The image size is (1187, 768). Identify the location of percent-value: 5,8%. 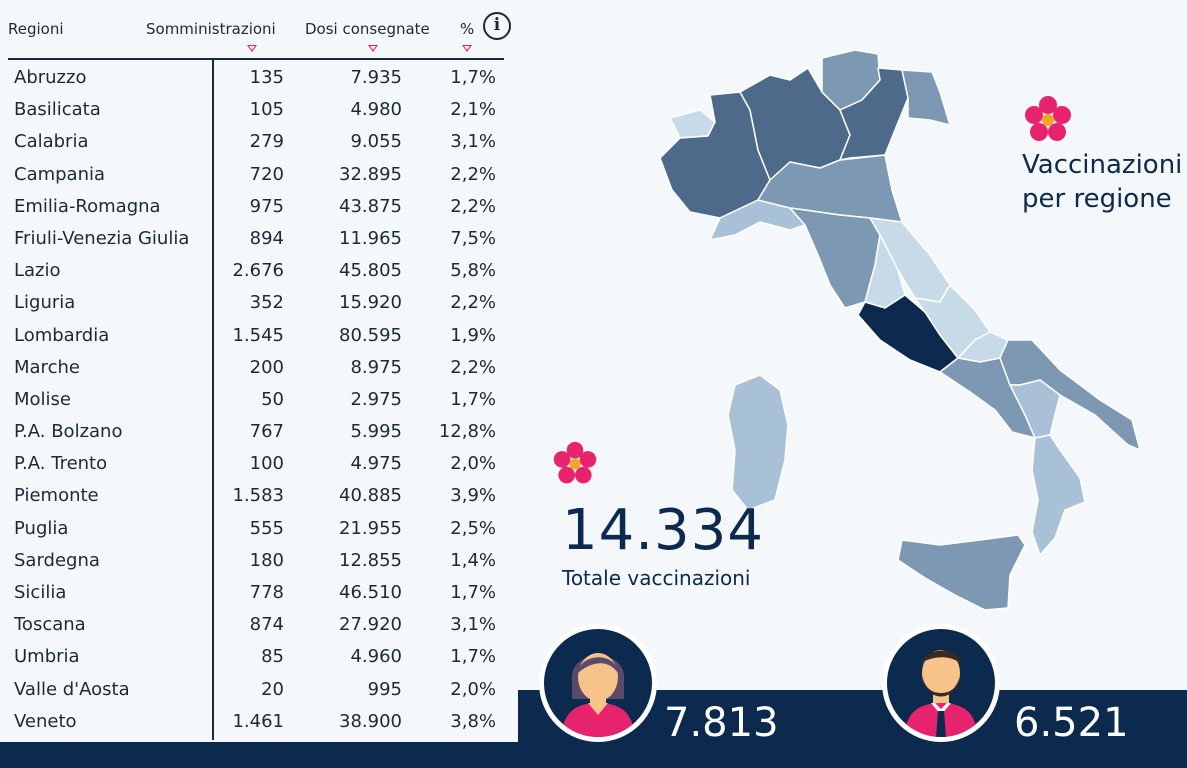
(473, 271).